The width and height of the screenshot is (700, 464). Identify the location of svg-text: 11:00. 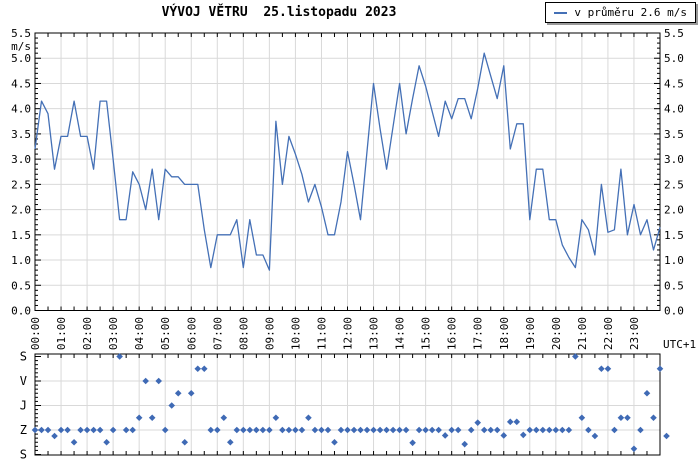
(321, 333).